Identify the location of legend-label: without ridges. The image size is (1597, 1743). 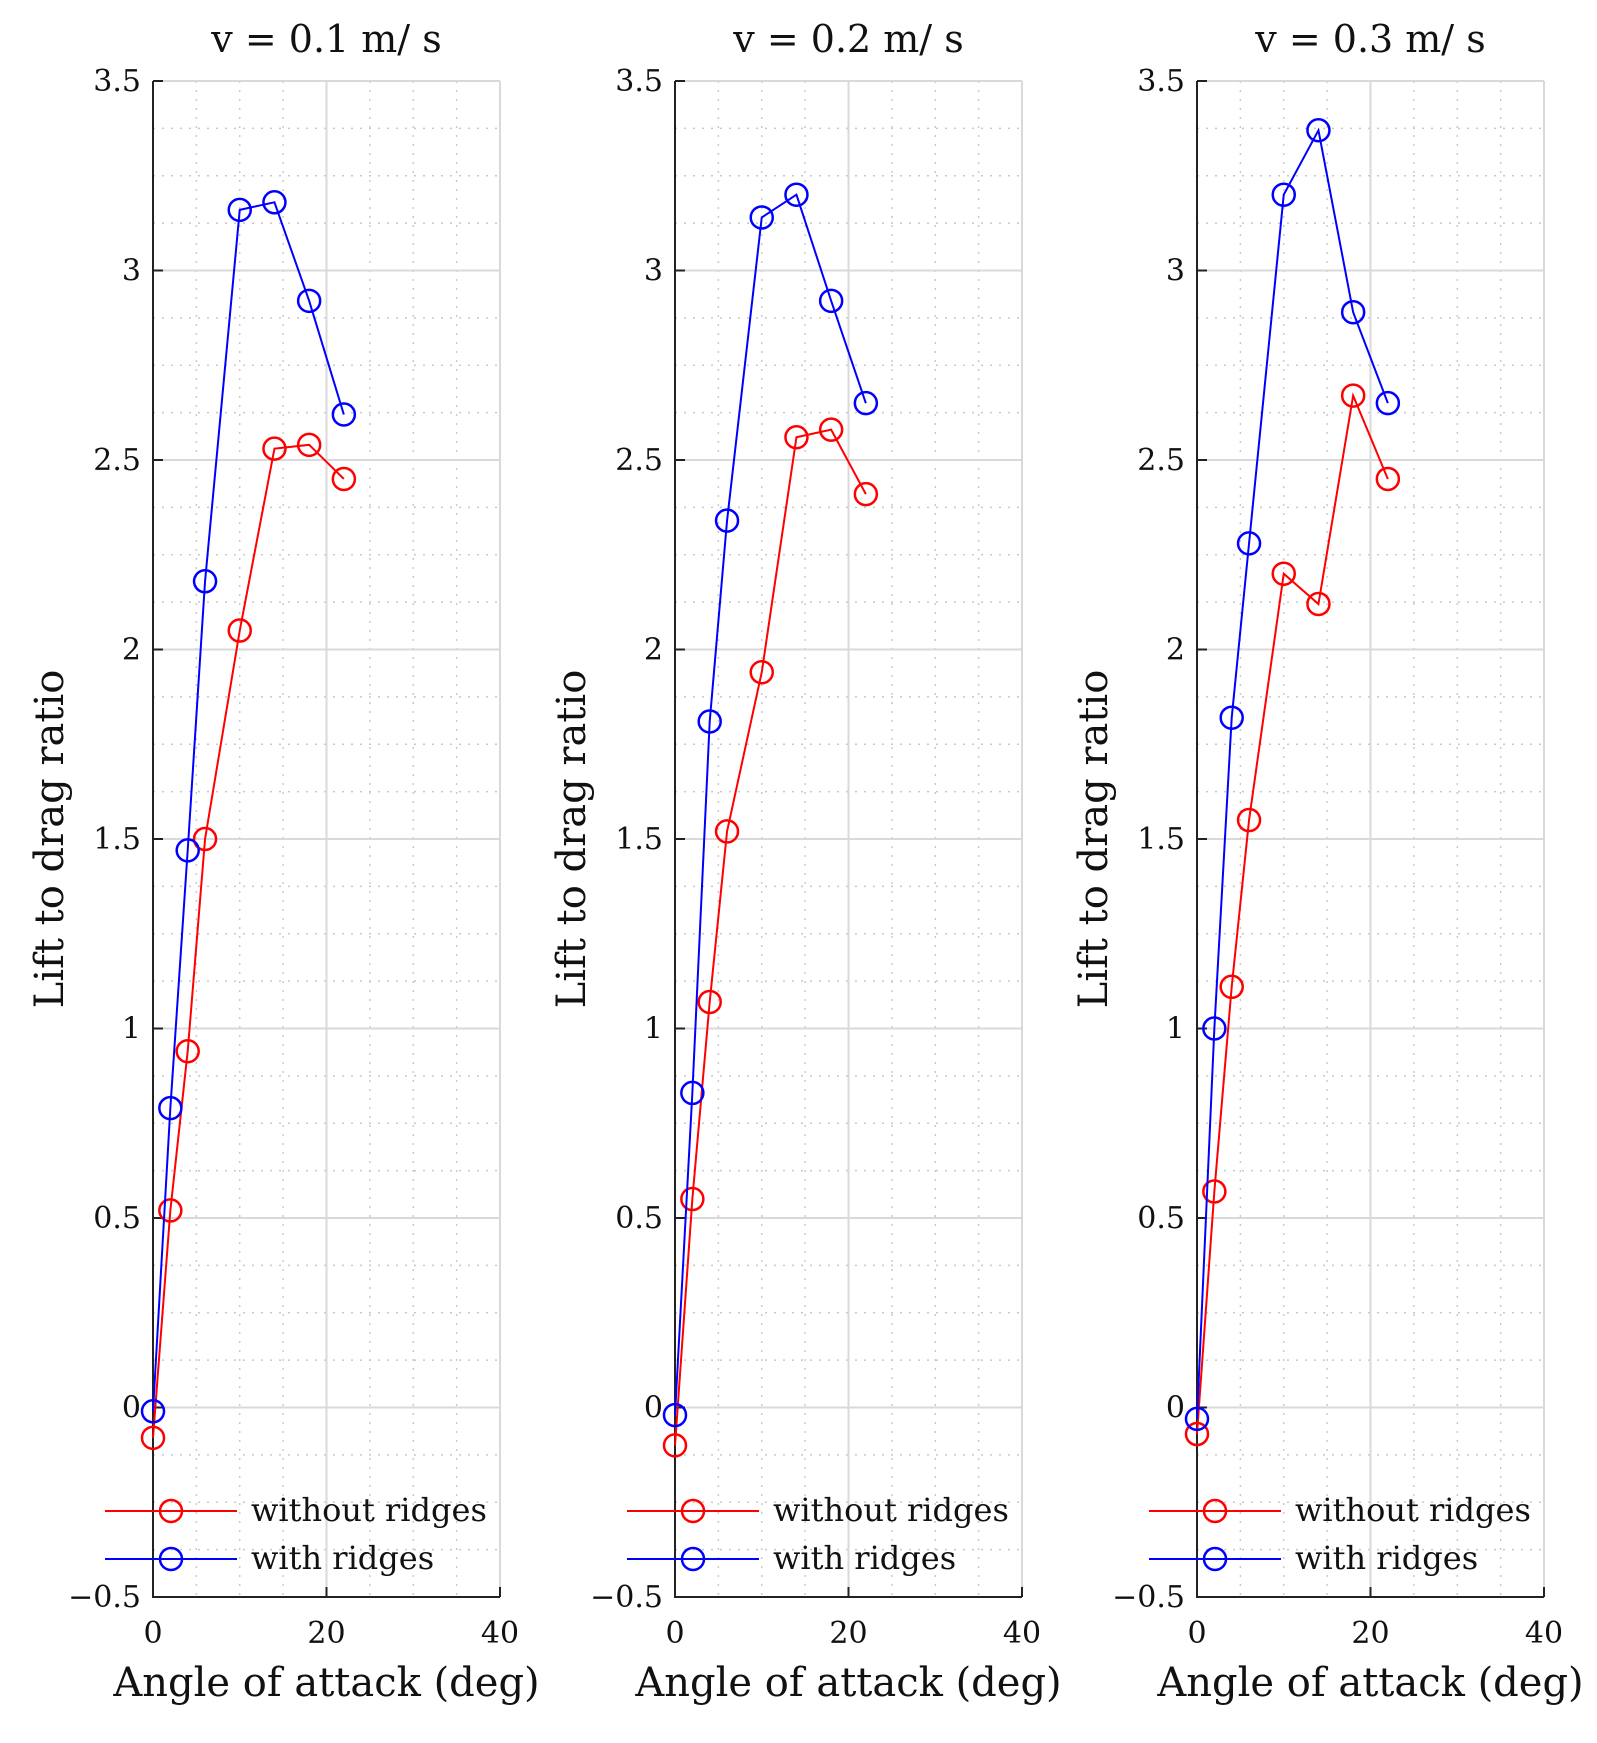
(1413, 1510).